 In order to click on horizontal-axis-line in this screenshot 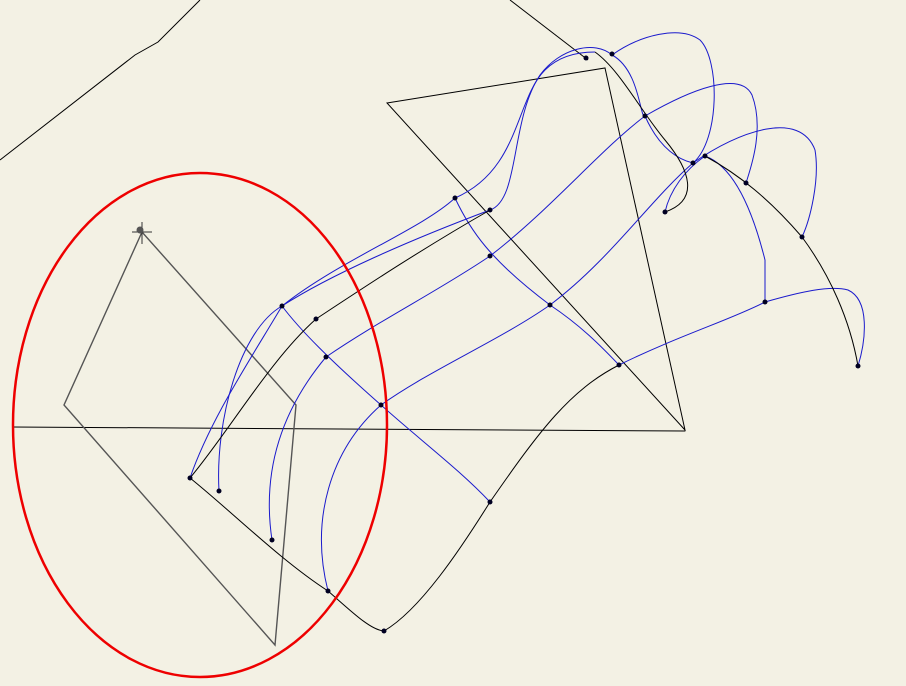, I will do `click(348, 429)`.